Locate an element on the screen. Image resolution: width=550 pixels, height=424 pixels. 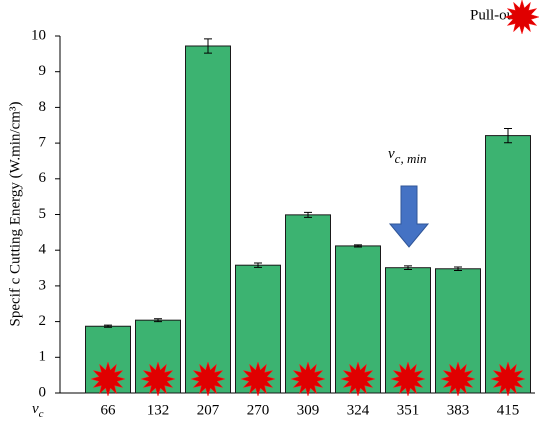
x-tick-label: 383 is located at coordinates (458, 410).